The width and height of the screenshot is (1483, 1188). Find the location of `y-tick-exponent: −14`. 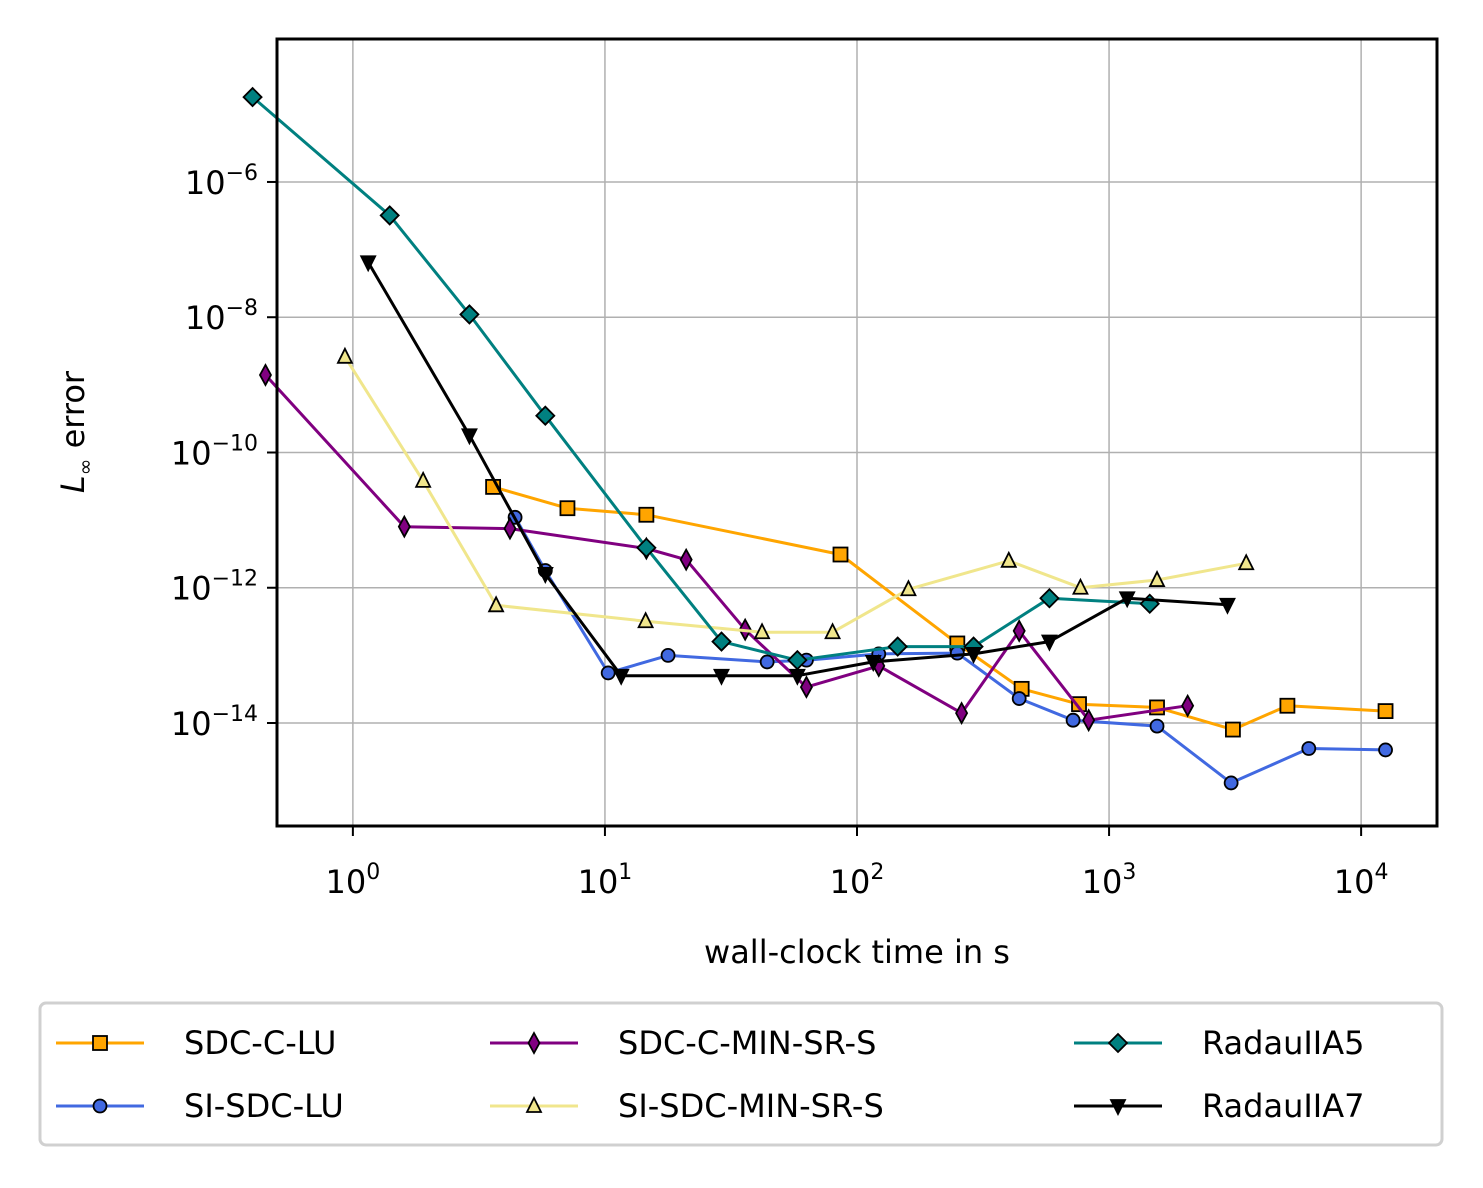

y-tick-exponent: −14 is located at coordinates (235, 714).